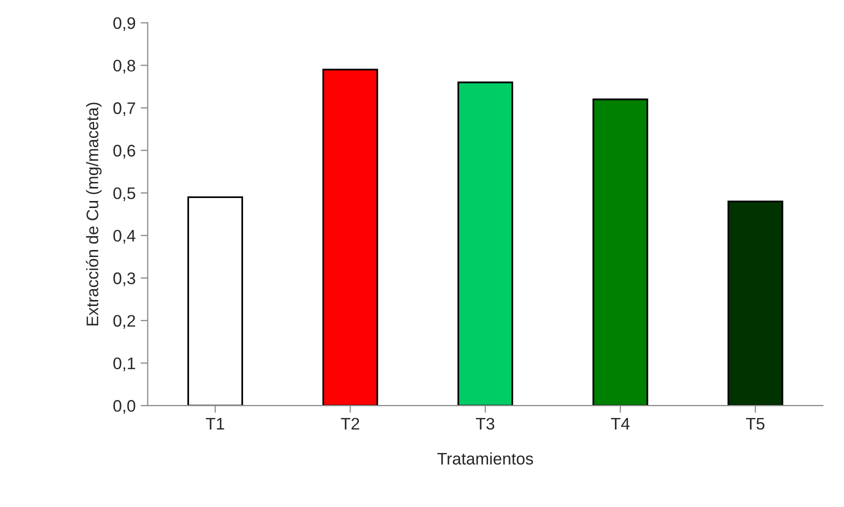  I want to click on y-tick-label: 0,2, so click(124, 321).